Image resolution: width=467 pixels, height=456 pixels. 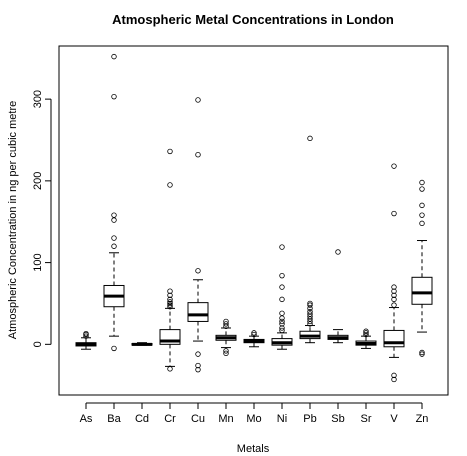 I want to click on x-tick-label: Ni, so click(x=282, y=419).